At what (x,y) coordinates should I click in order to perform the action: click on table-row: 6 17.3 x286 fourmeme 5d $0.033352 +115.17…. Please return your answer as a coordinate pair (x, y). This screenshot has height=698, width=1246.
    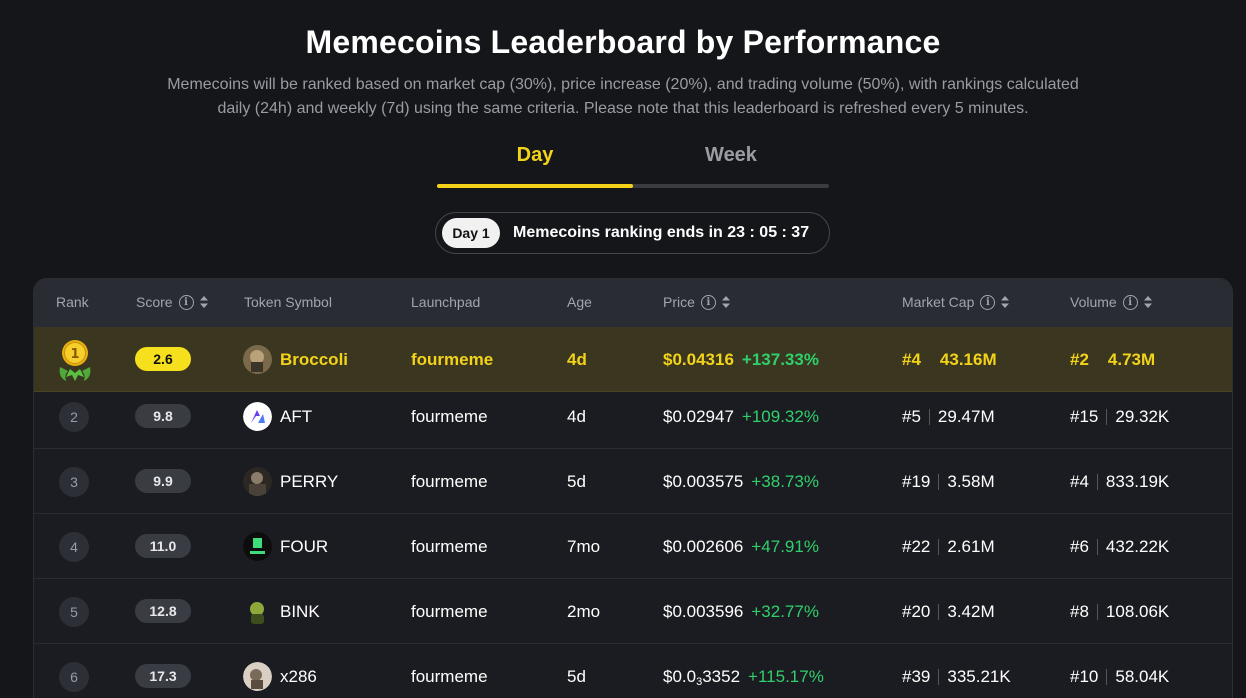
    Looking at the image, I should click on (633, 671).